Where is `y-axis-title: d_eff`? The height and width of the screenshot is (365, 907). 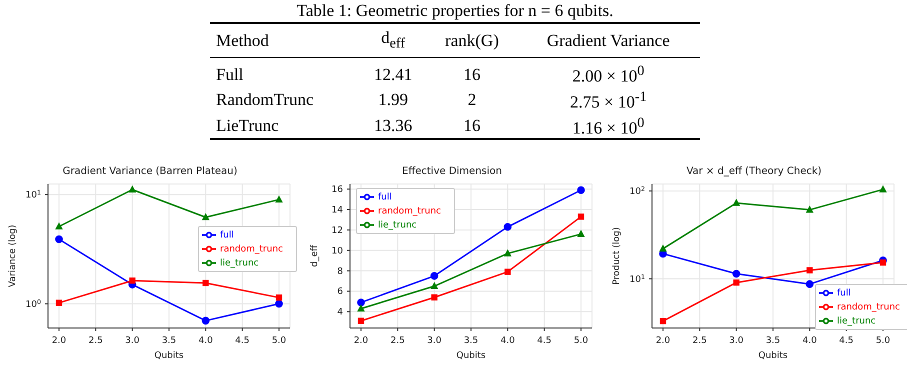 y-axis-title: d_eff is located at coordinates (315, 255).